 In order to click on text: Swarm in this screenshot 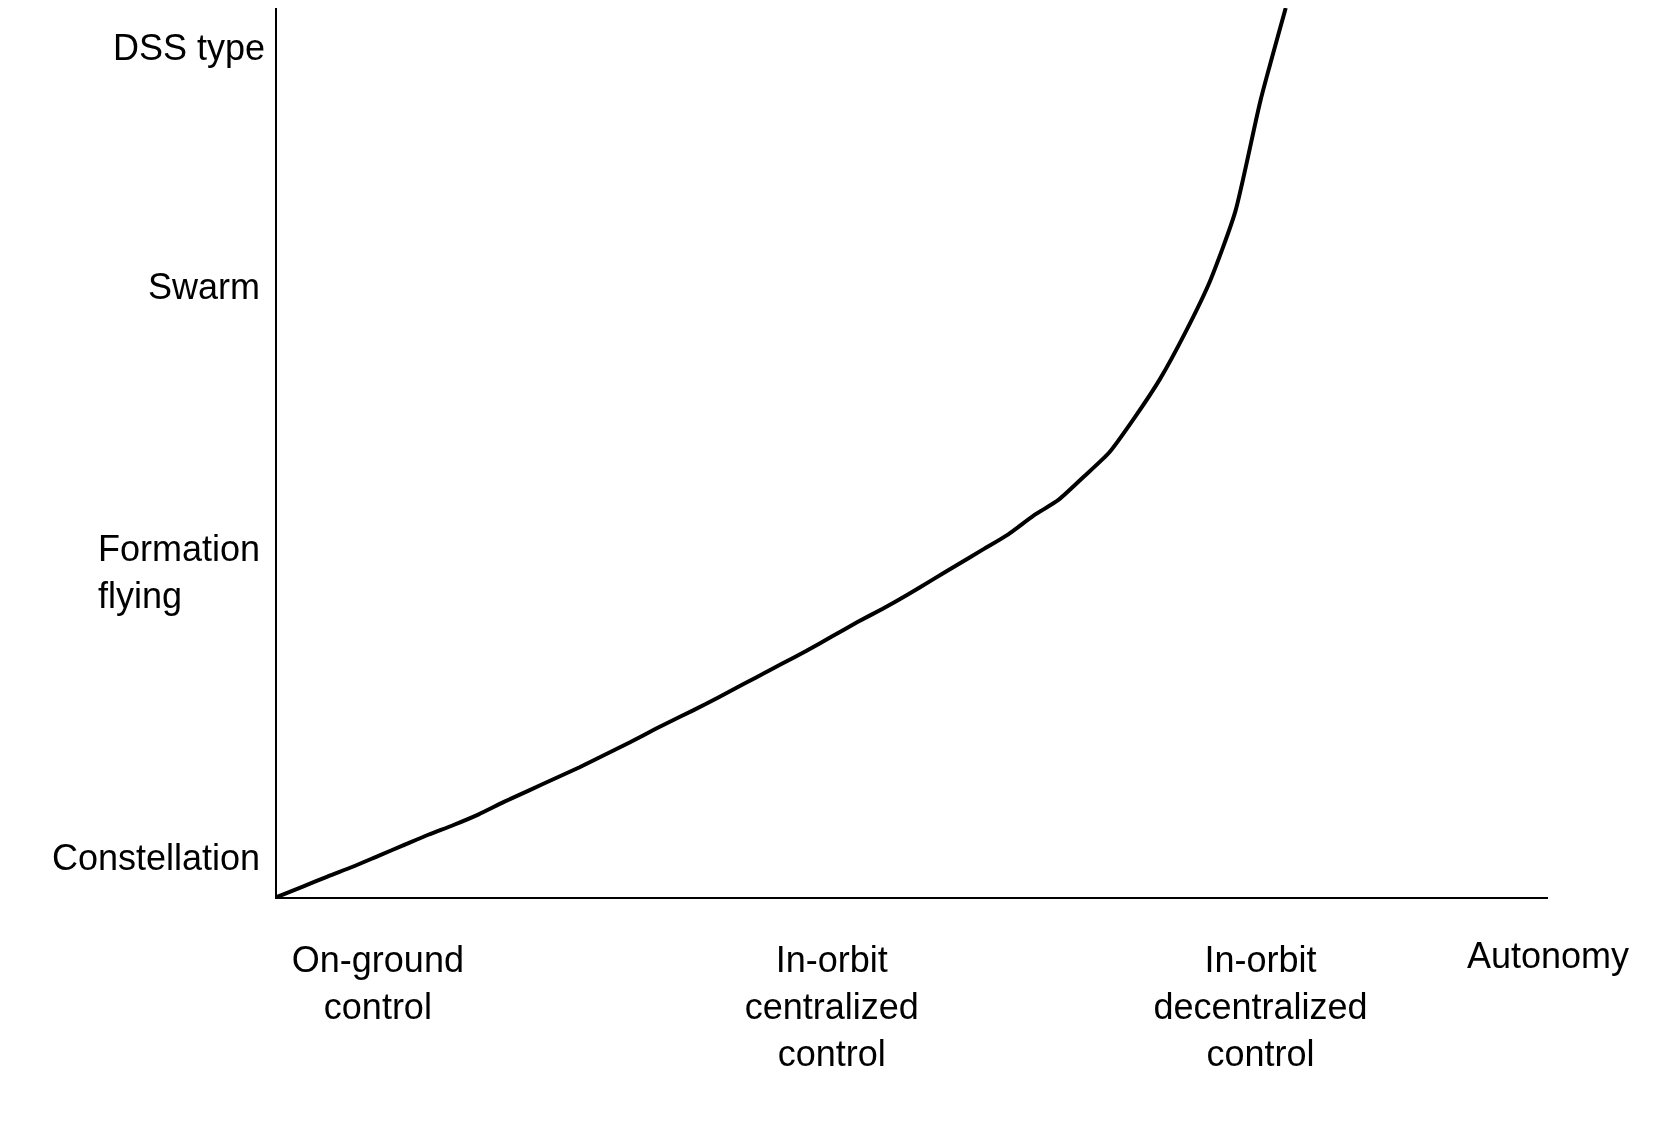, I will do `click(204, 286)`.